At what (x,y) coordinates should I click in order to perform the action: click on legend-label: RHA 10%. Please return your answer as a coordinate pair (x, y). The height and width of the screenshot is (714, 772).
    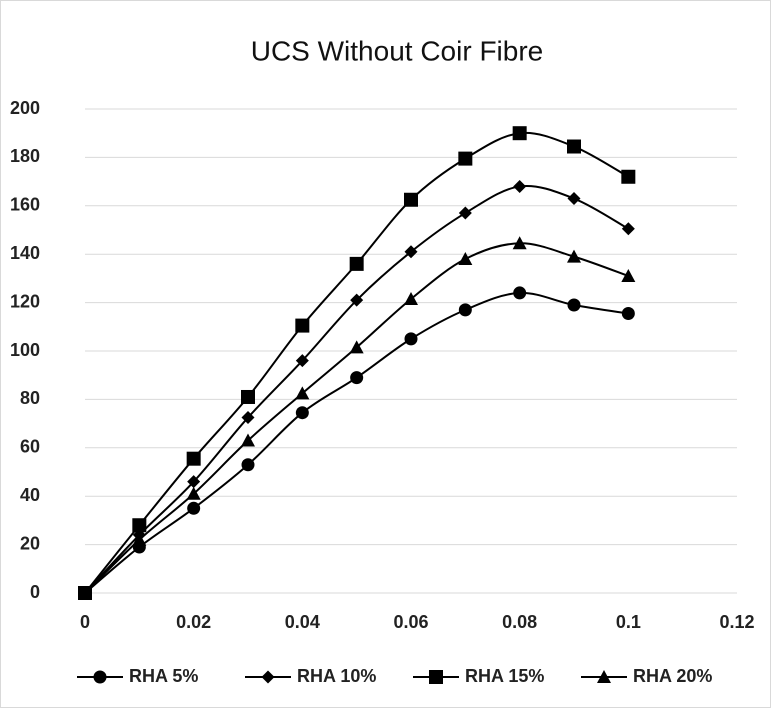
    Looking at the image, I should click on (336, 676).